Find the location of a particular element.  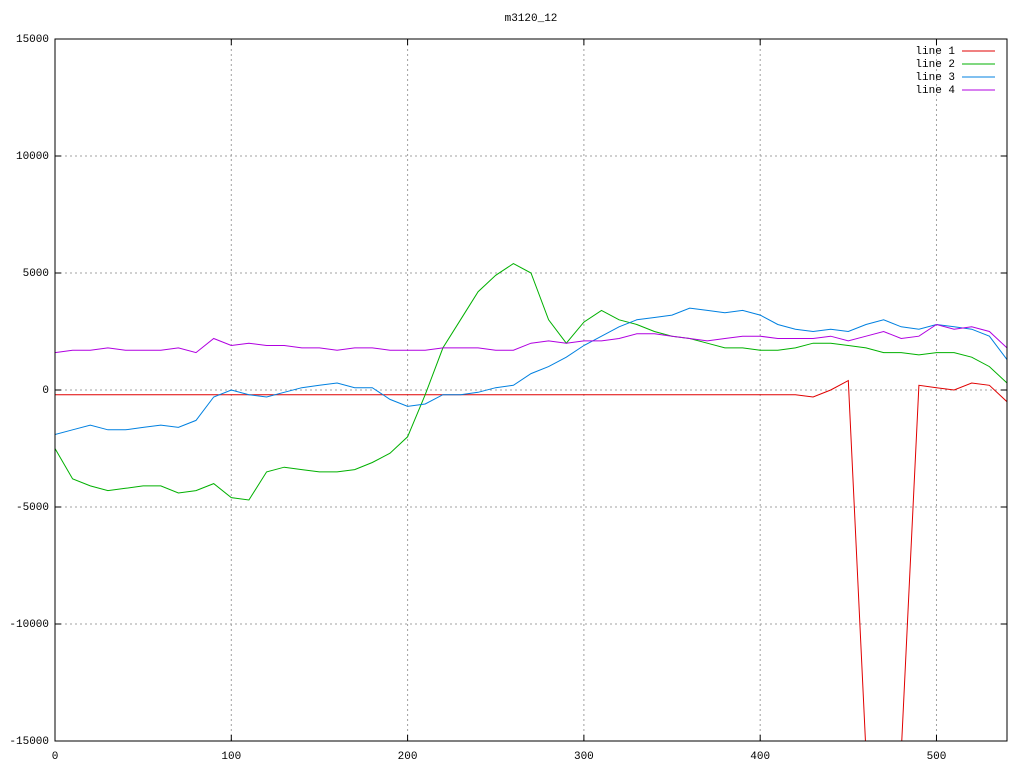

chart-title: m3120_12 is located at coordinates (531, 19).